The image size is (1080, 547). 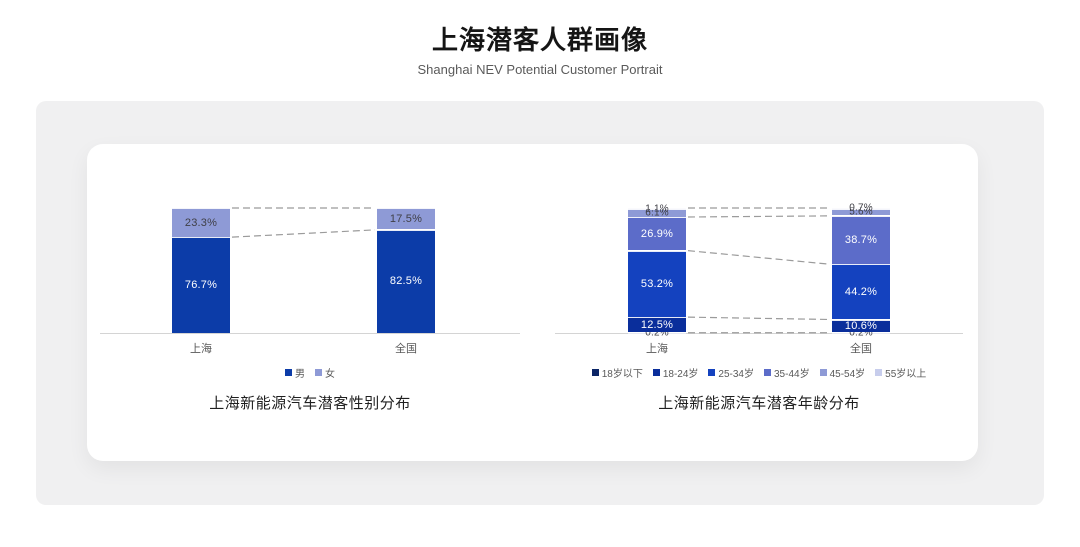 I want to click on legend-label: 35-44岁, so click(x=792, y=374).